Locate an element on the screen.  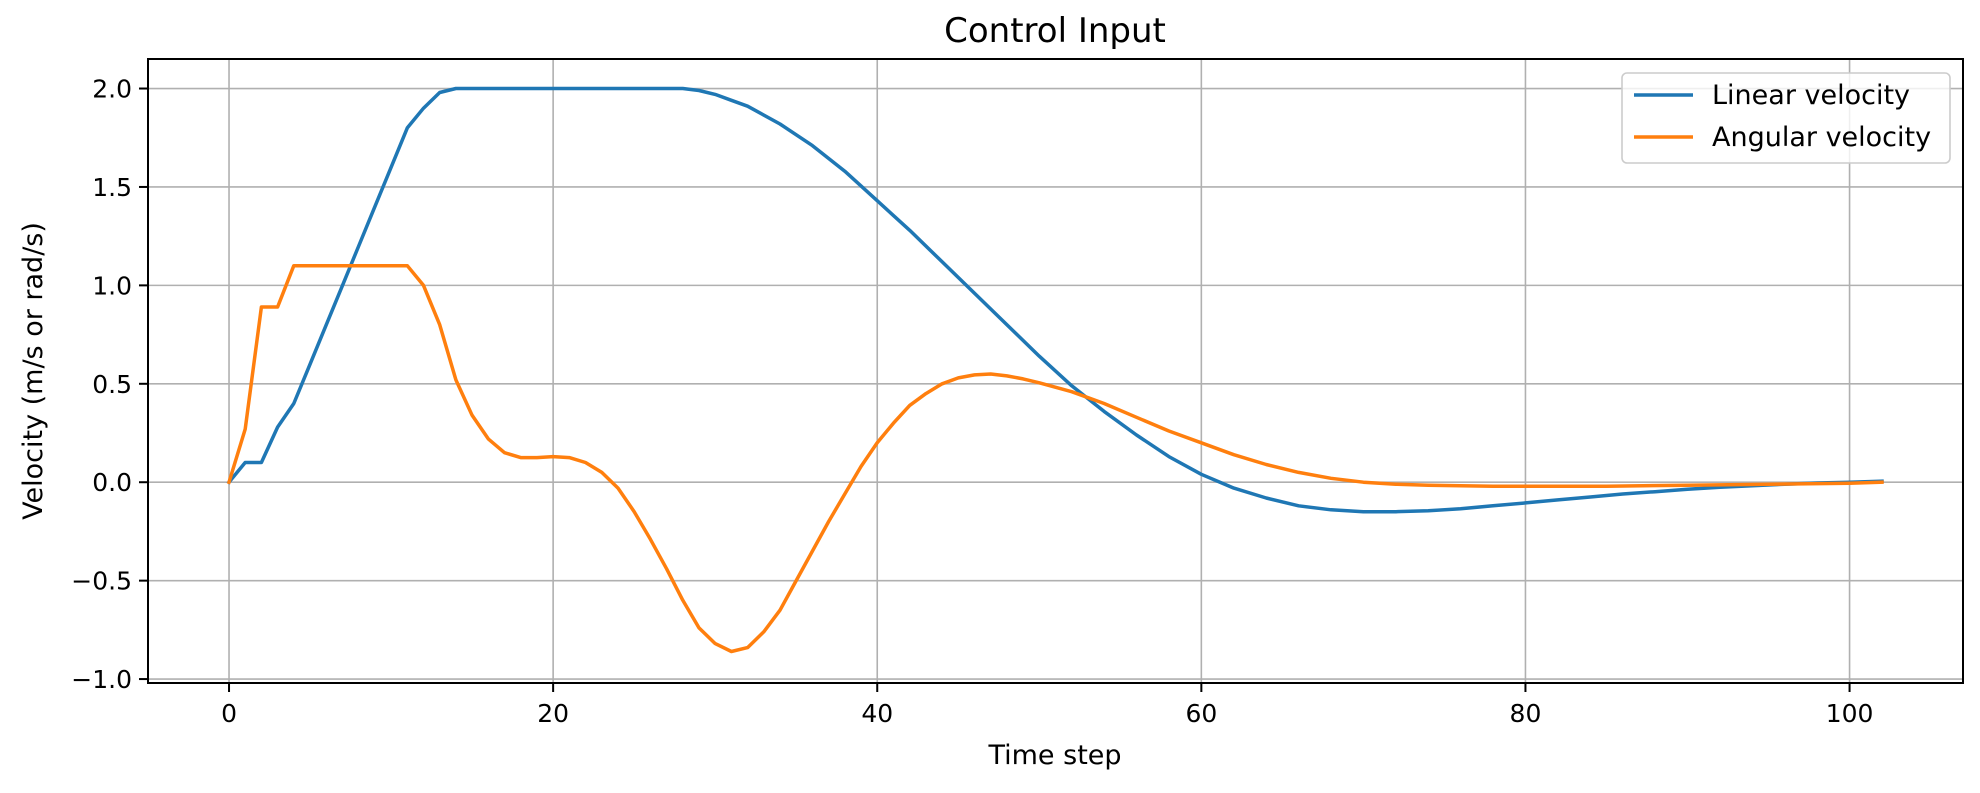
x-tick-label: 80 is located at coordinates (1526, 713).